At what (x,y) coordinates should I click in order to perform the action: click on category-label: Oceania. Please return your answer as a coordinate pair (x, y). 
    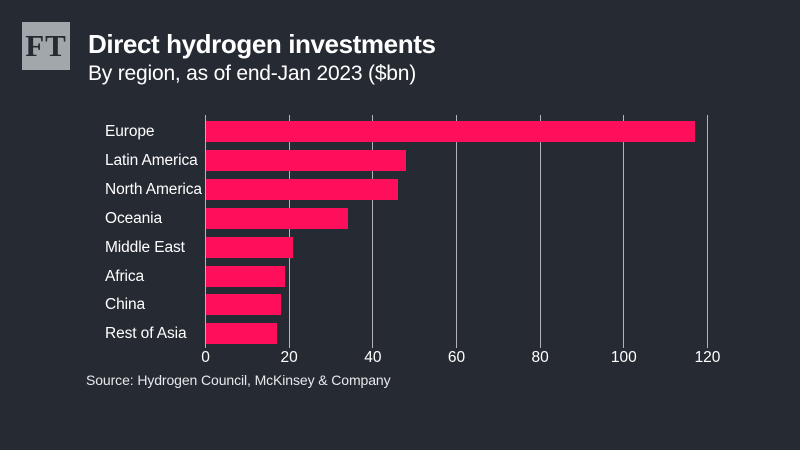
    Looking at the image, I should click on (134, 218).